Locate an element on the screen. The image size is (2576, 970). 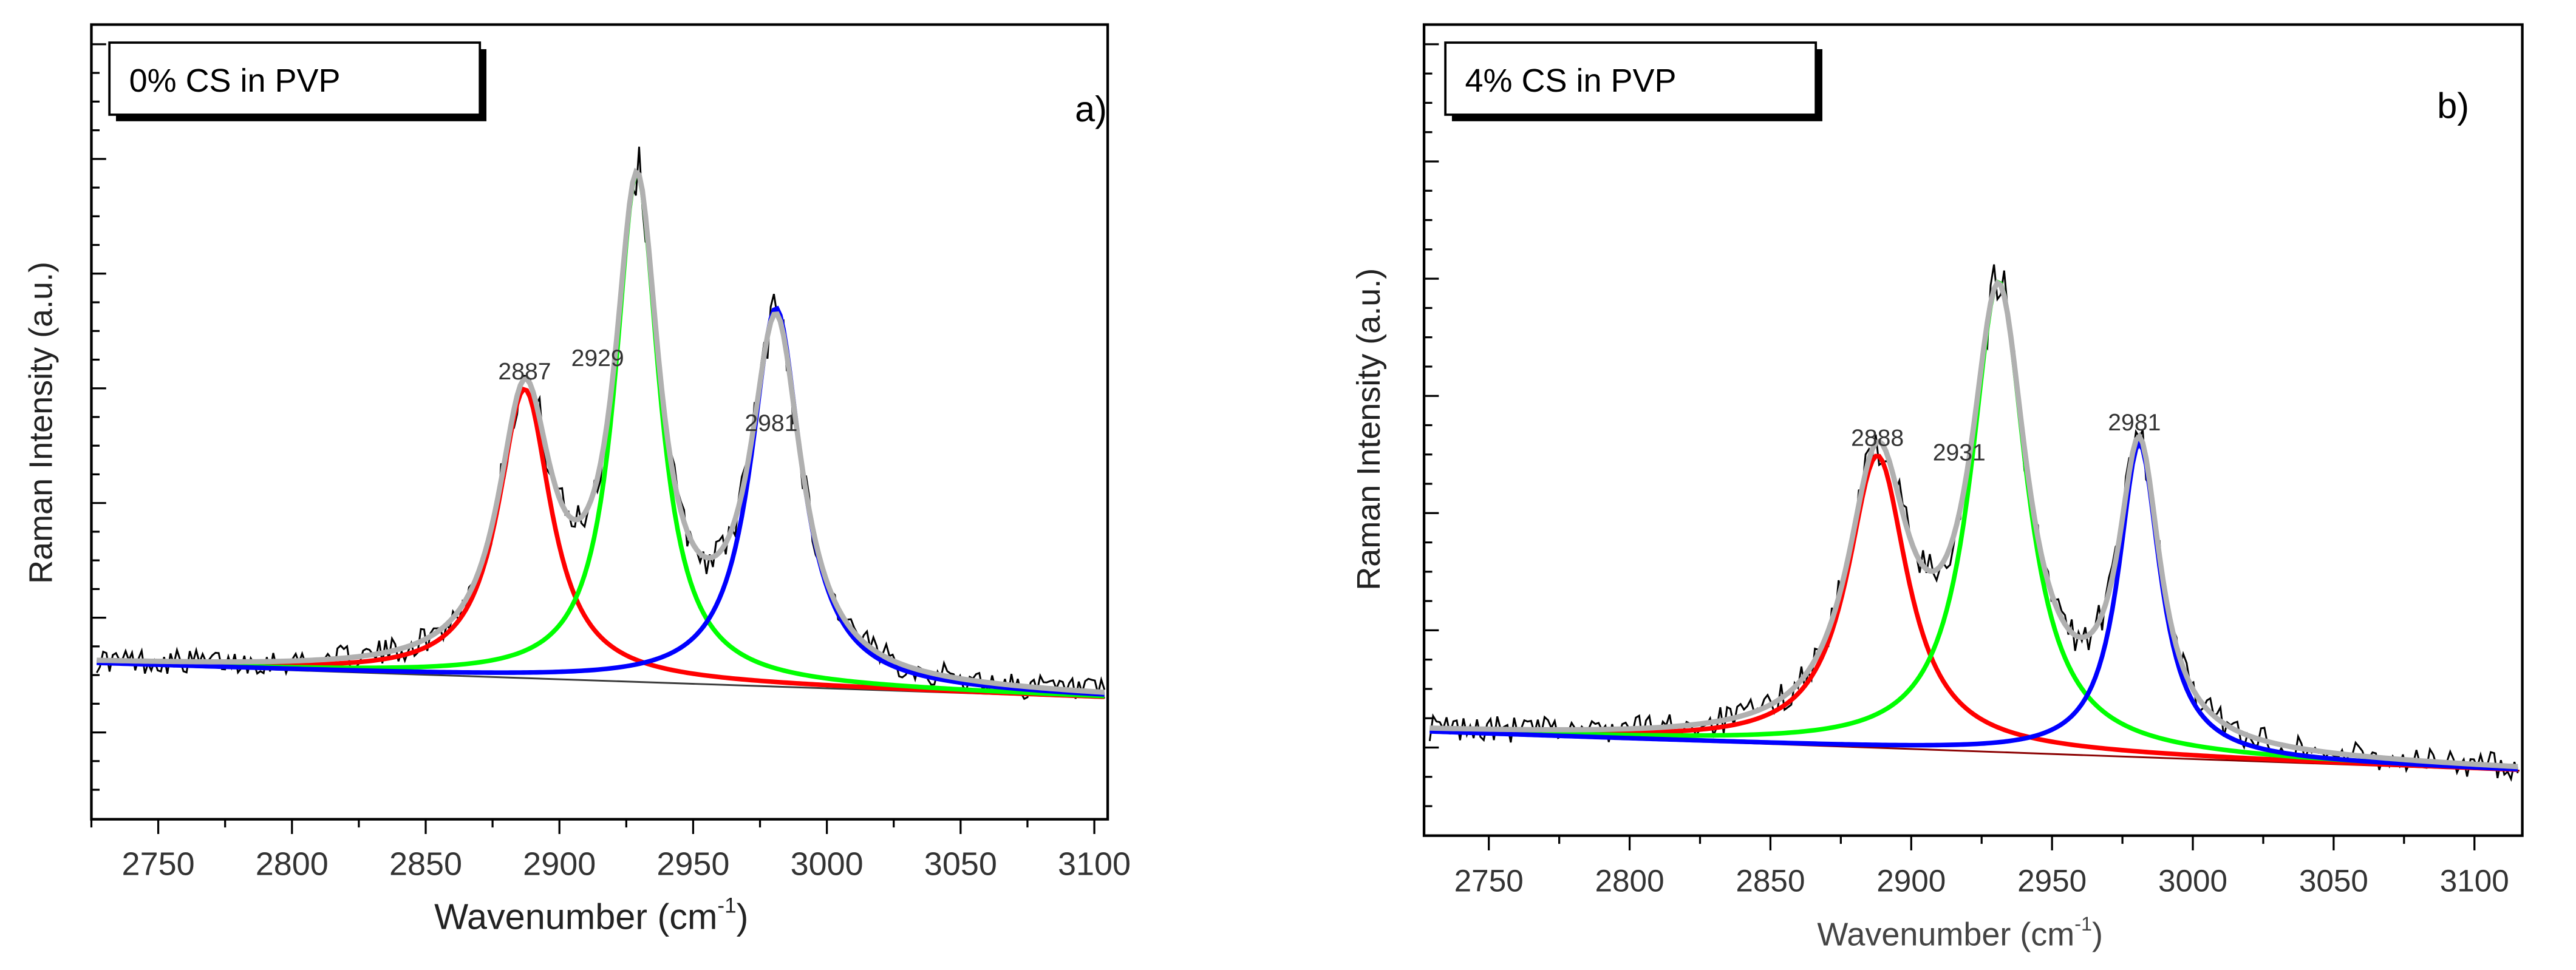
panel-label: b) is located at coordinates (2453, 105).